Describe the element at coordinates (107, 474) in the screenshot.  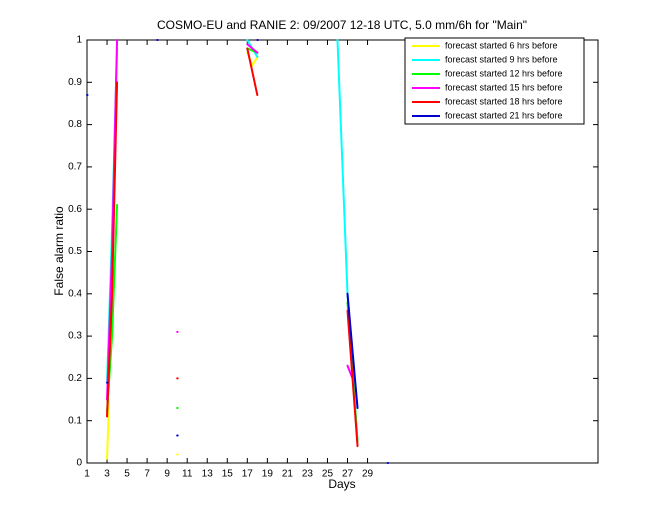
I see `x-tick-label: 3` at that location.